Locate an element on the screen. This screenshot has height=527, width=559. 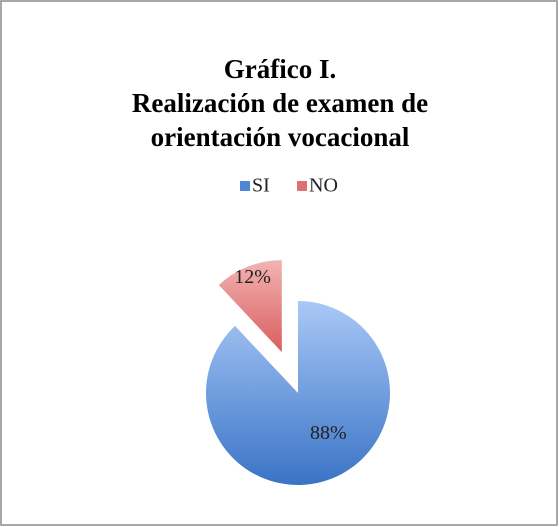
chart-title: Realización de examen de is located at coordinates (280, 103).